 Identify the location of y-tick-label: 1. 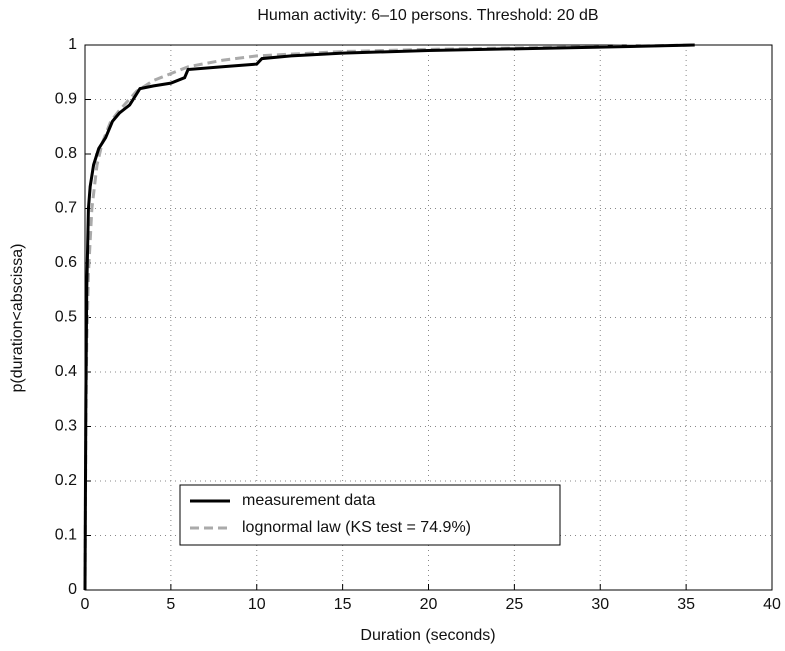
(72, 44).